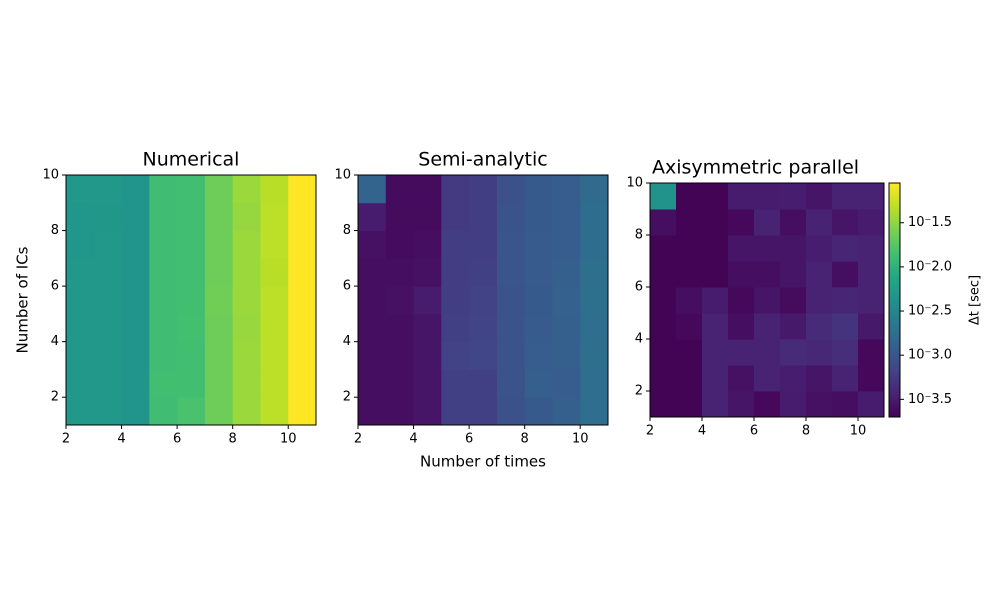  I want to click on y-tick-label: 6, so click(639, 287).